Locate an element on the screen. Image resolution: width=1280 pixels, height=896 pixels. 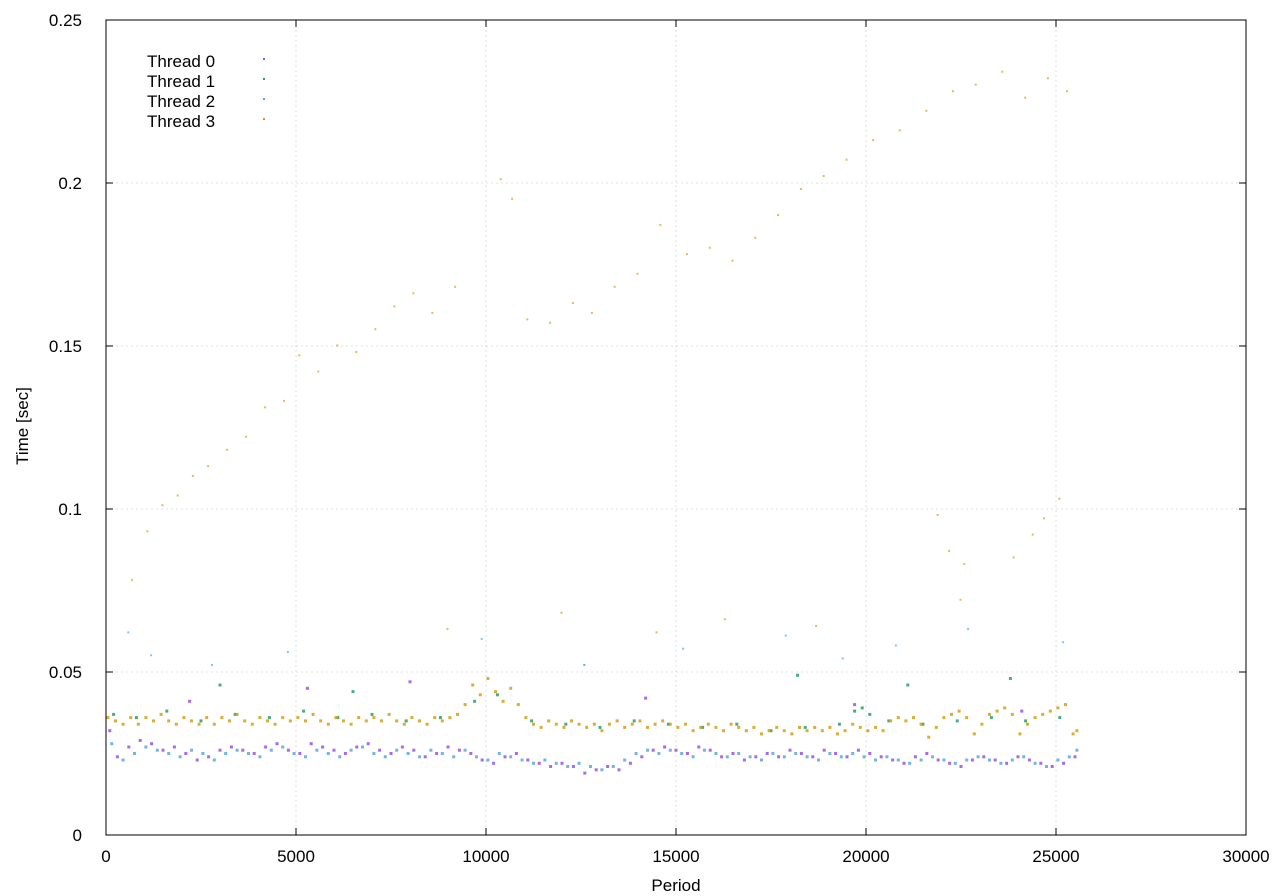
y-axis-label: Time [sec] is located at coordinates (22, 426).